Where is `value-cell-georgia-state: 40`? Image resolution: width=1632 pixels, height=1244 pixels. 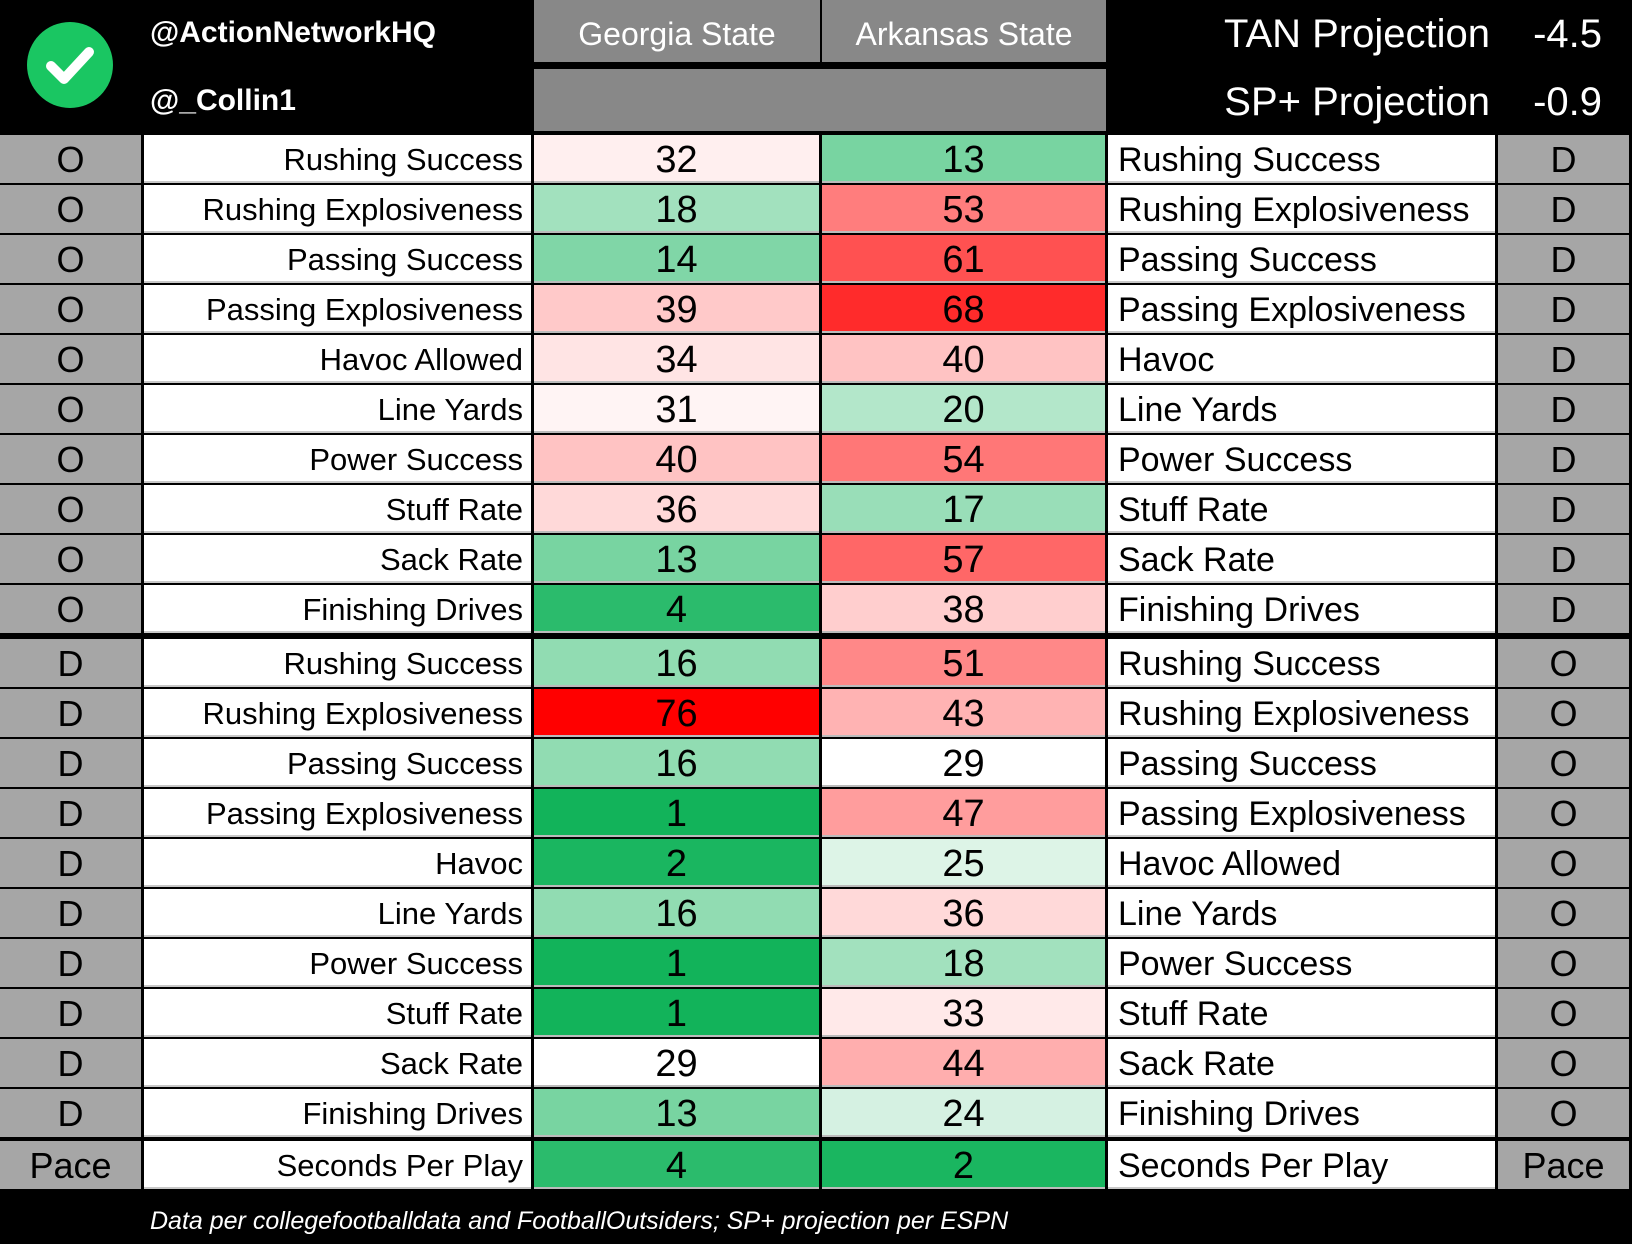
value-cell-georgia-state: 40 is located at coordinates (676, 459).